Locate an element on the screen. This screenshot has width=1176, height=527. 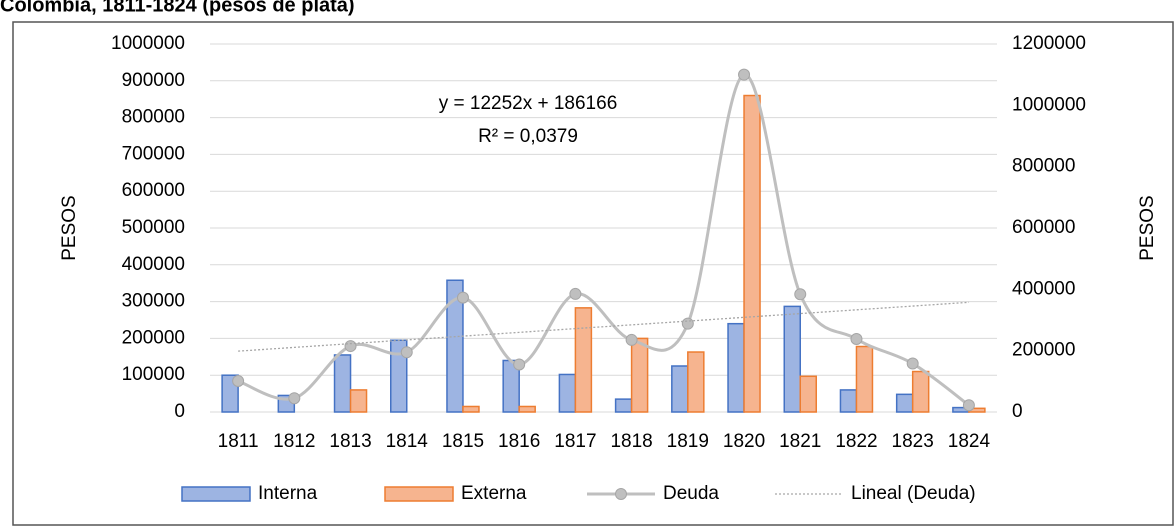
y2-tick-label: 600000 is located at coordinates (1043, 227).